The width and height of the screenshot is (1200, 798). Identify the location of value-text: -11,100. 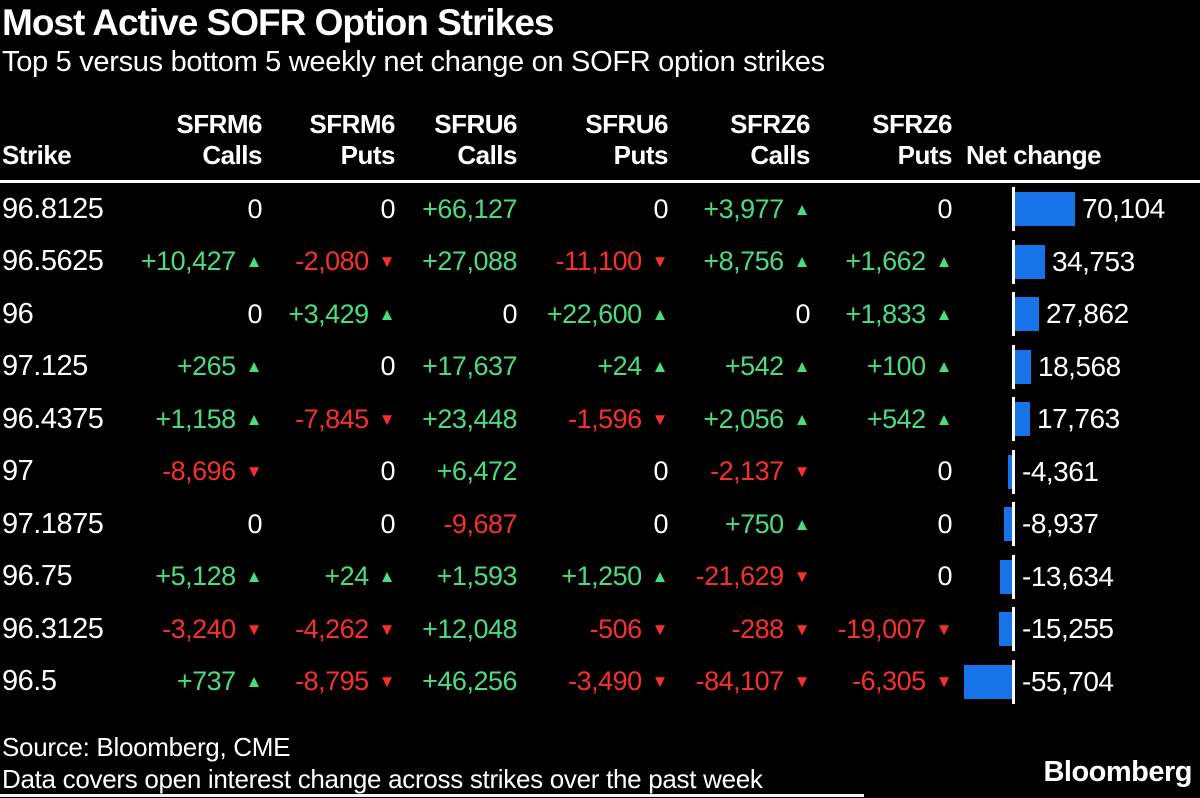
(599, 261).